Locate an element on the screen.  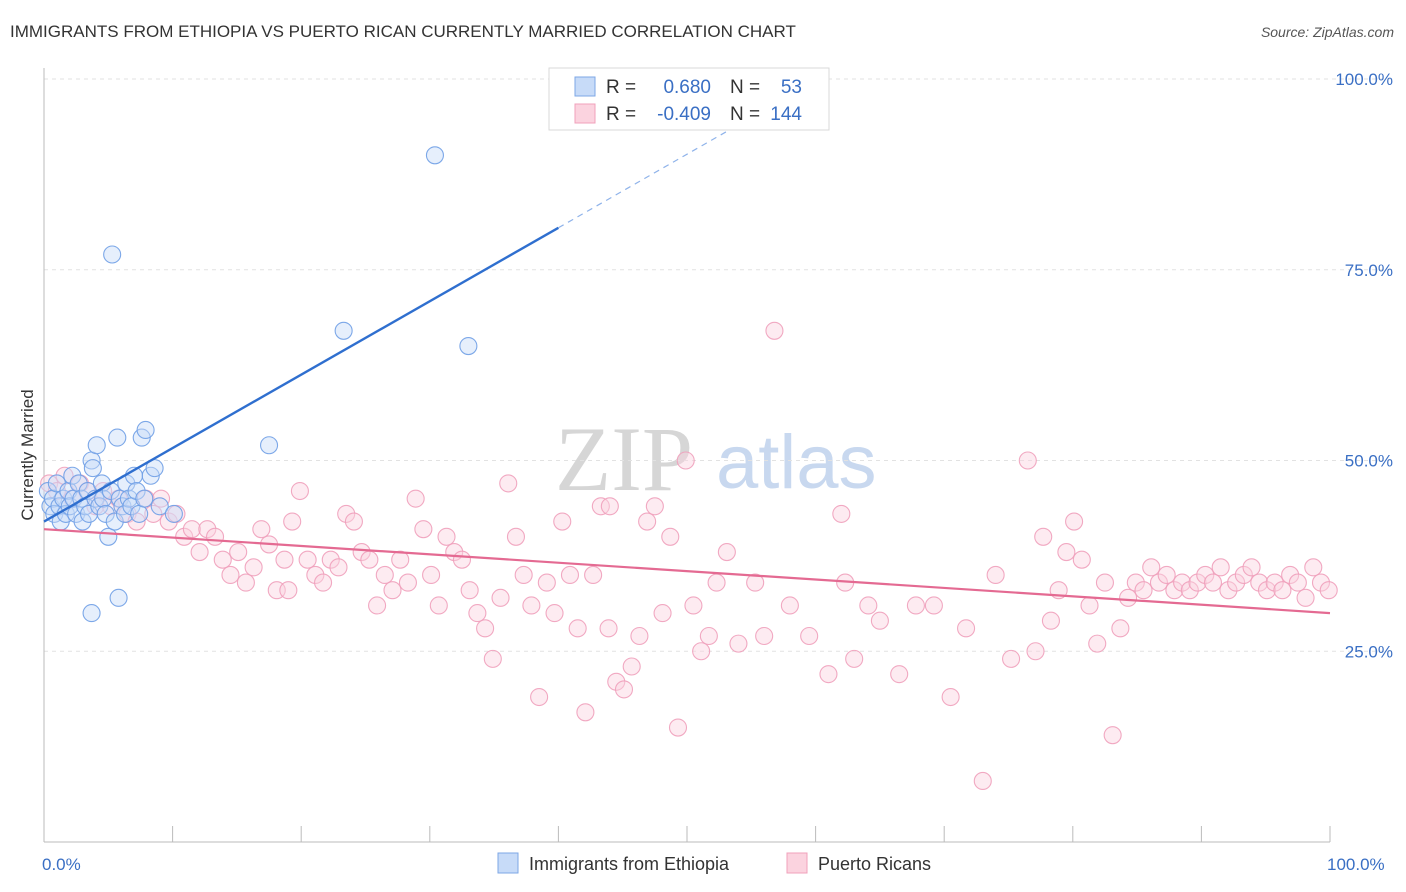
trendline-ethiopia is located at coordinates (301, 374).